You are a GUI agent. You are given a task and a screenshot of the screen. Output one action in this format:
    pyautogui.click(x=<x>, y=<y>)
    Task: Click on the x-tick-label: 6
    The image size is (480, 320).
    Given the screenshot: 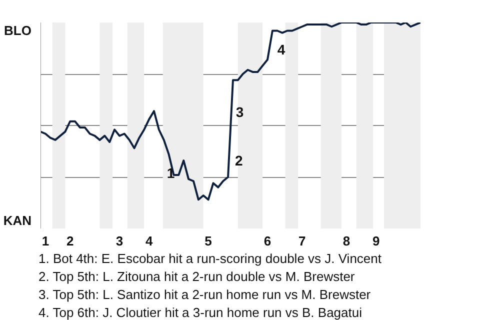 What is the action you would take?
    pyautogui.click(x=268, y=241)
    